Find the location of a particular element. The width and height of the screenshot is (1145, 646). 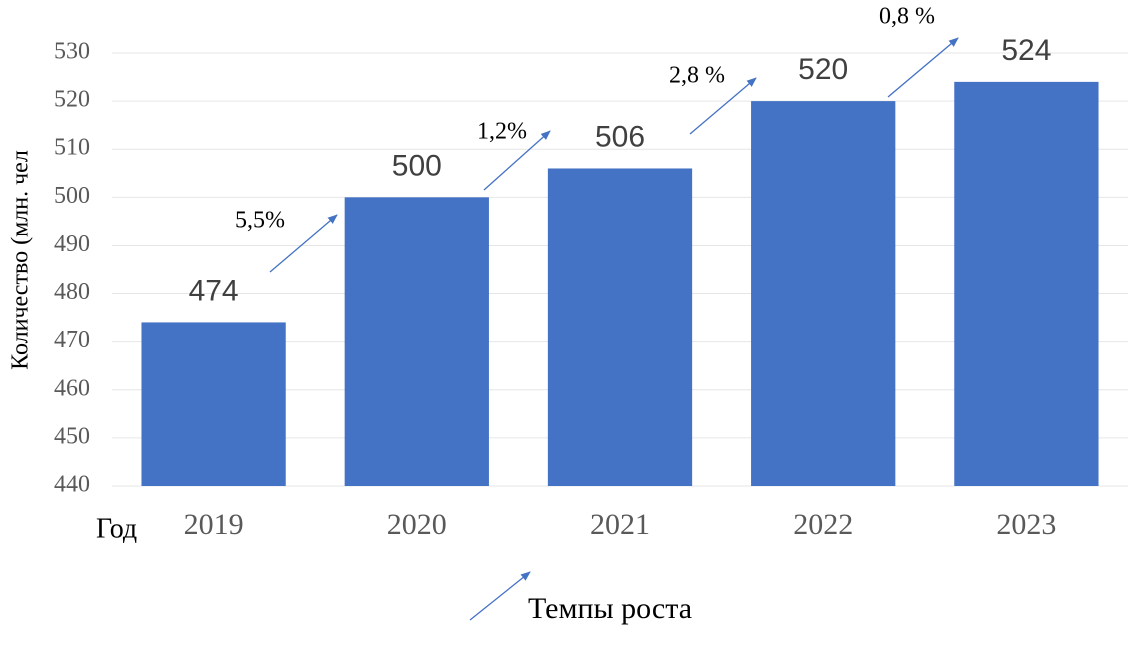

growth-label: 1,2% is located at coordinates (502, 132).